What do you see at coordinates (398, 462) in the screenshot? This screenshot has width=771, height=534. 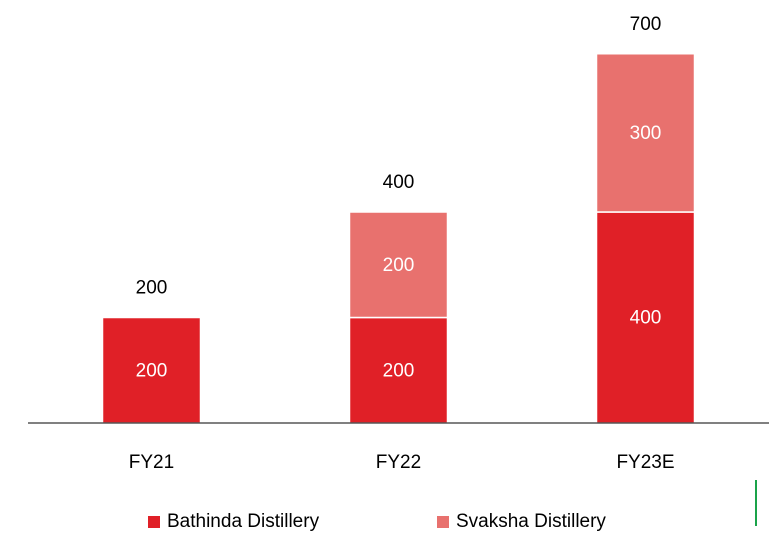 I see `x-tick-label: FY22` at bounding box center [398, 462].